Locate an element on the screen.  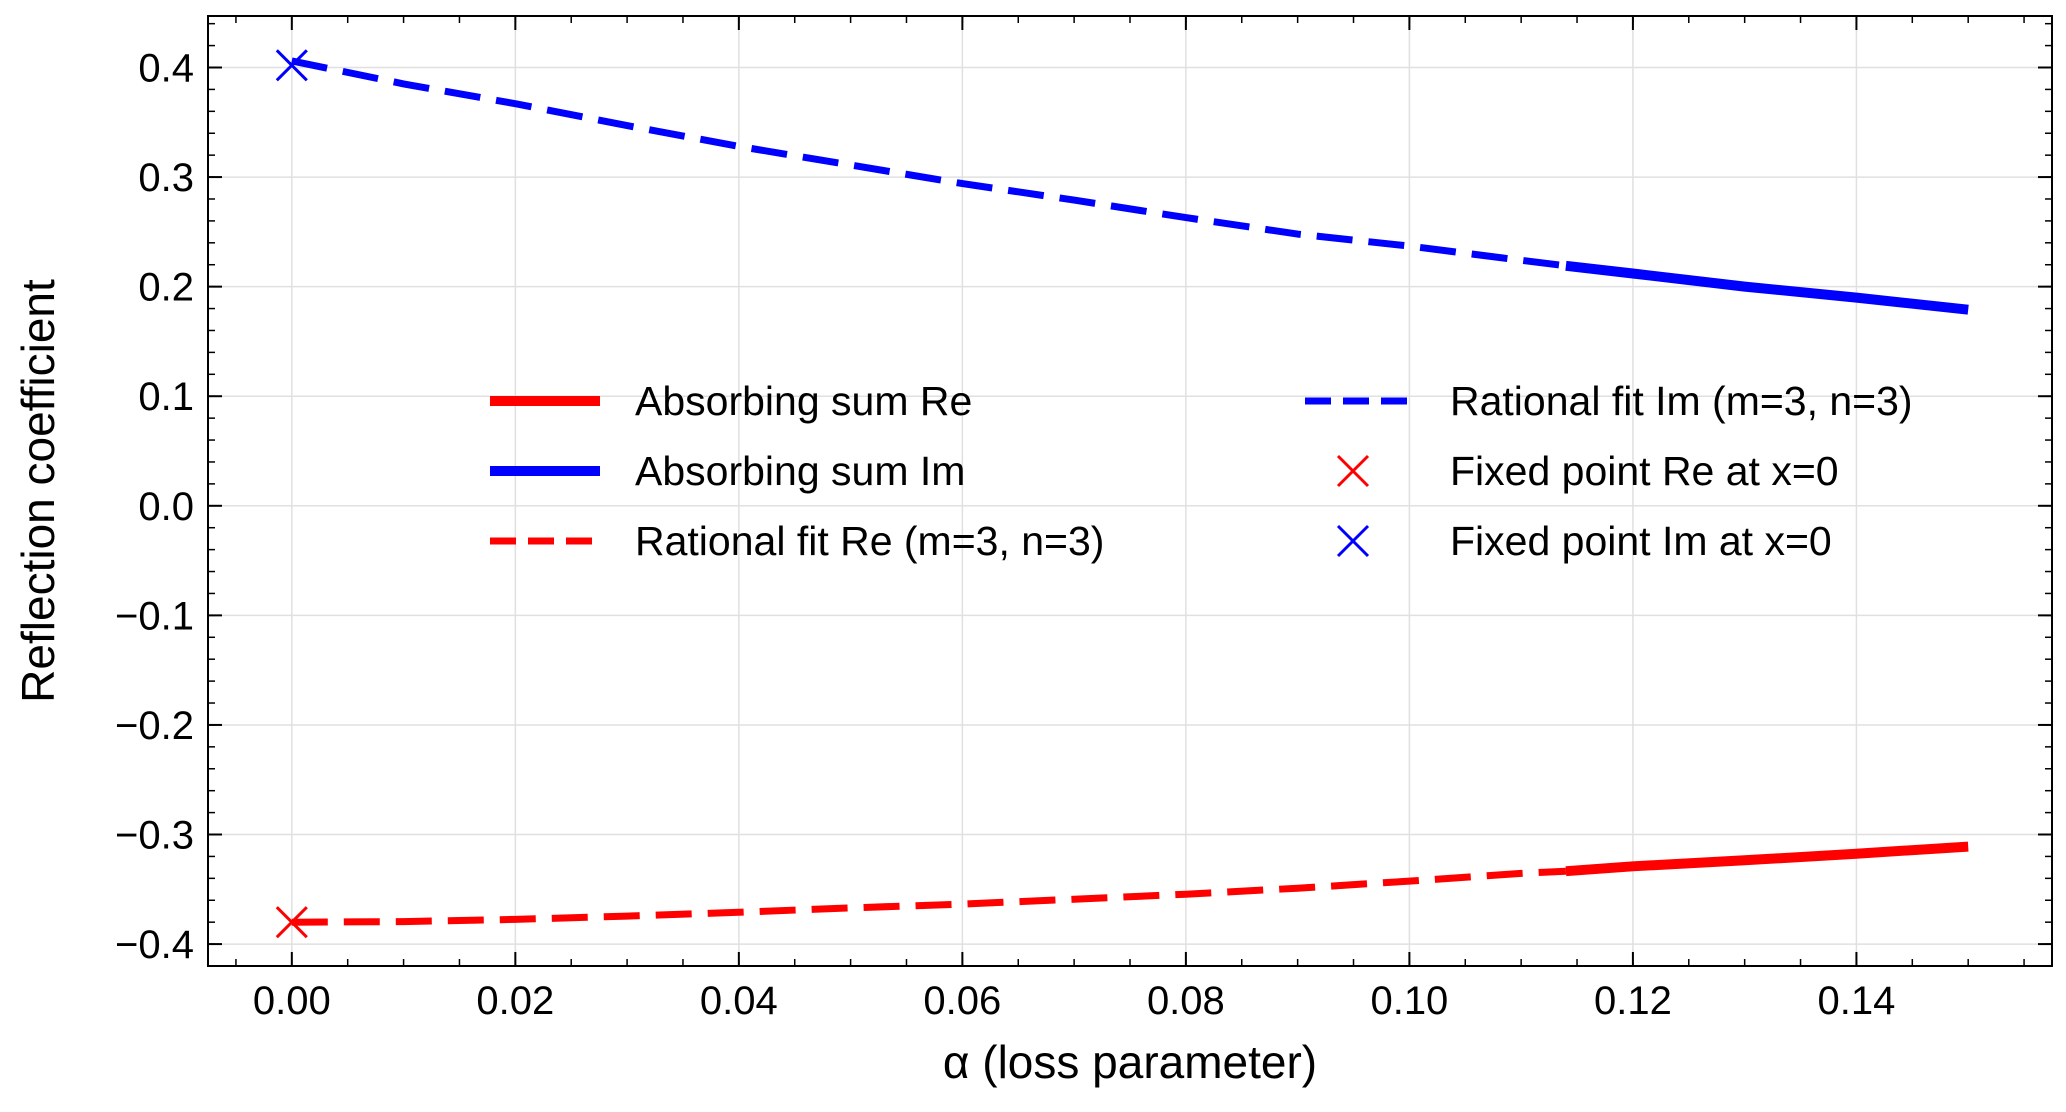
y-tick-label: 0.0 is located at coordinates (166, 507).